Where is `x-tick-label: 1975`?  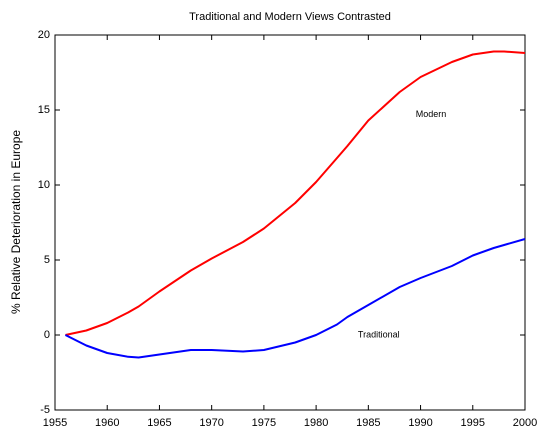 x-tick-label: 1975 is located at coordinates (264, 423).